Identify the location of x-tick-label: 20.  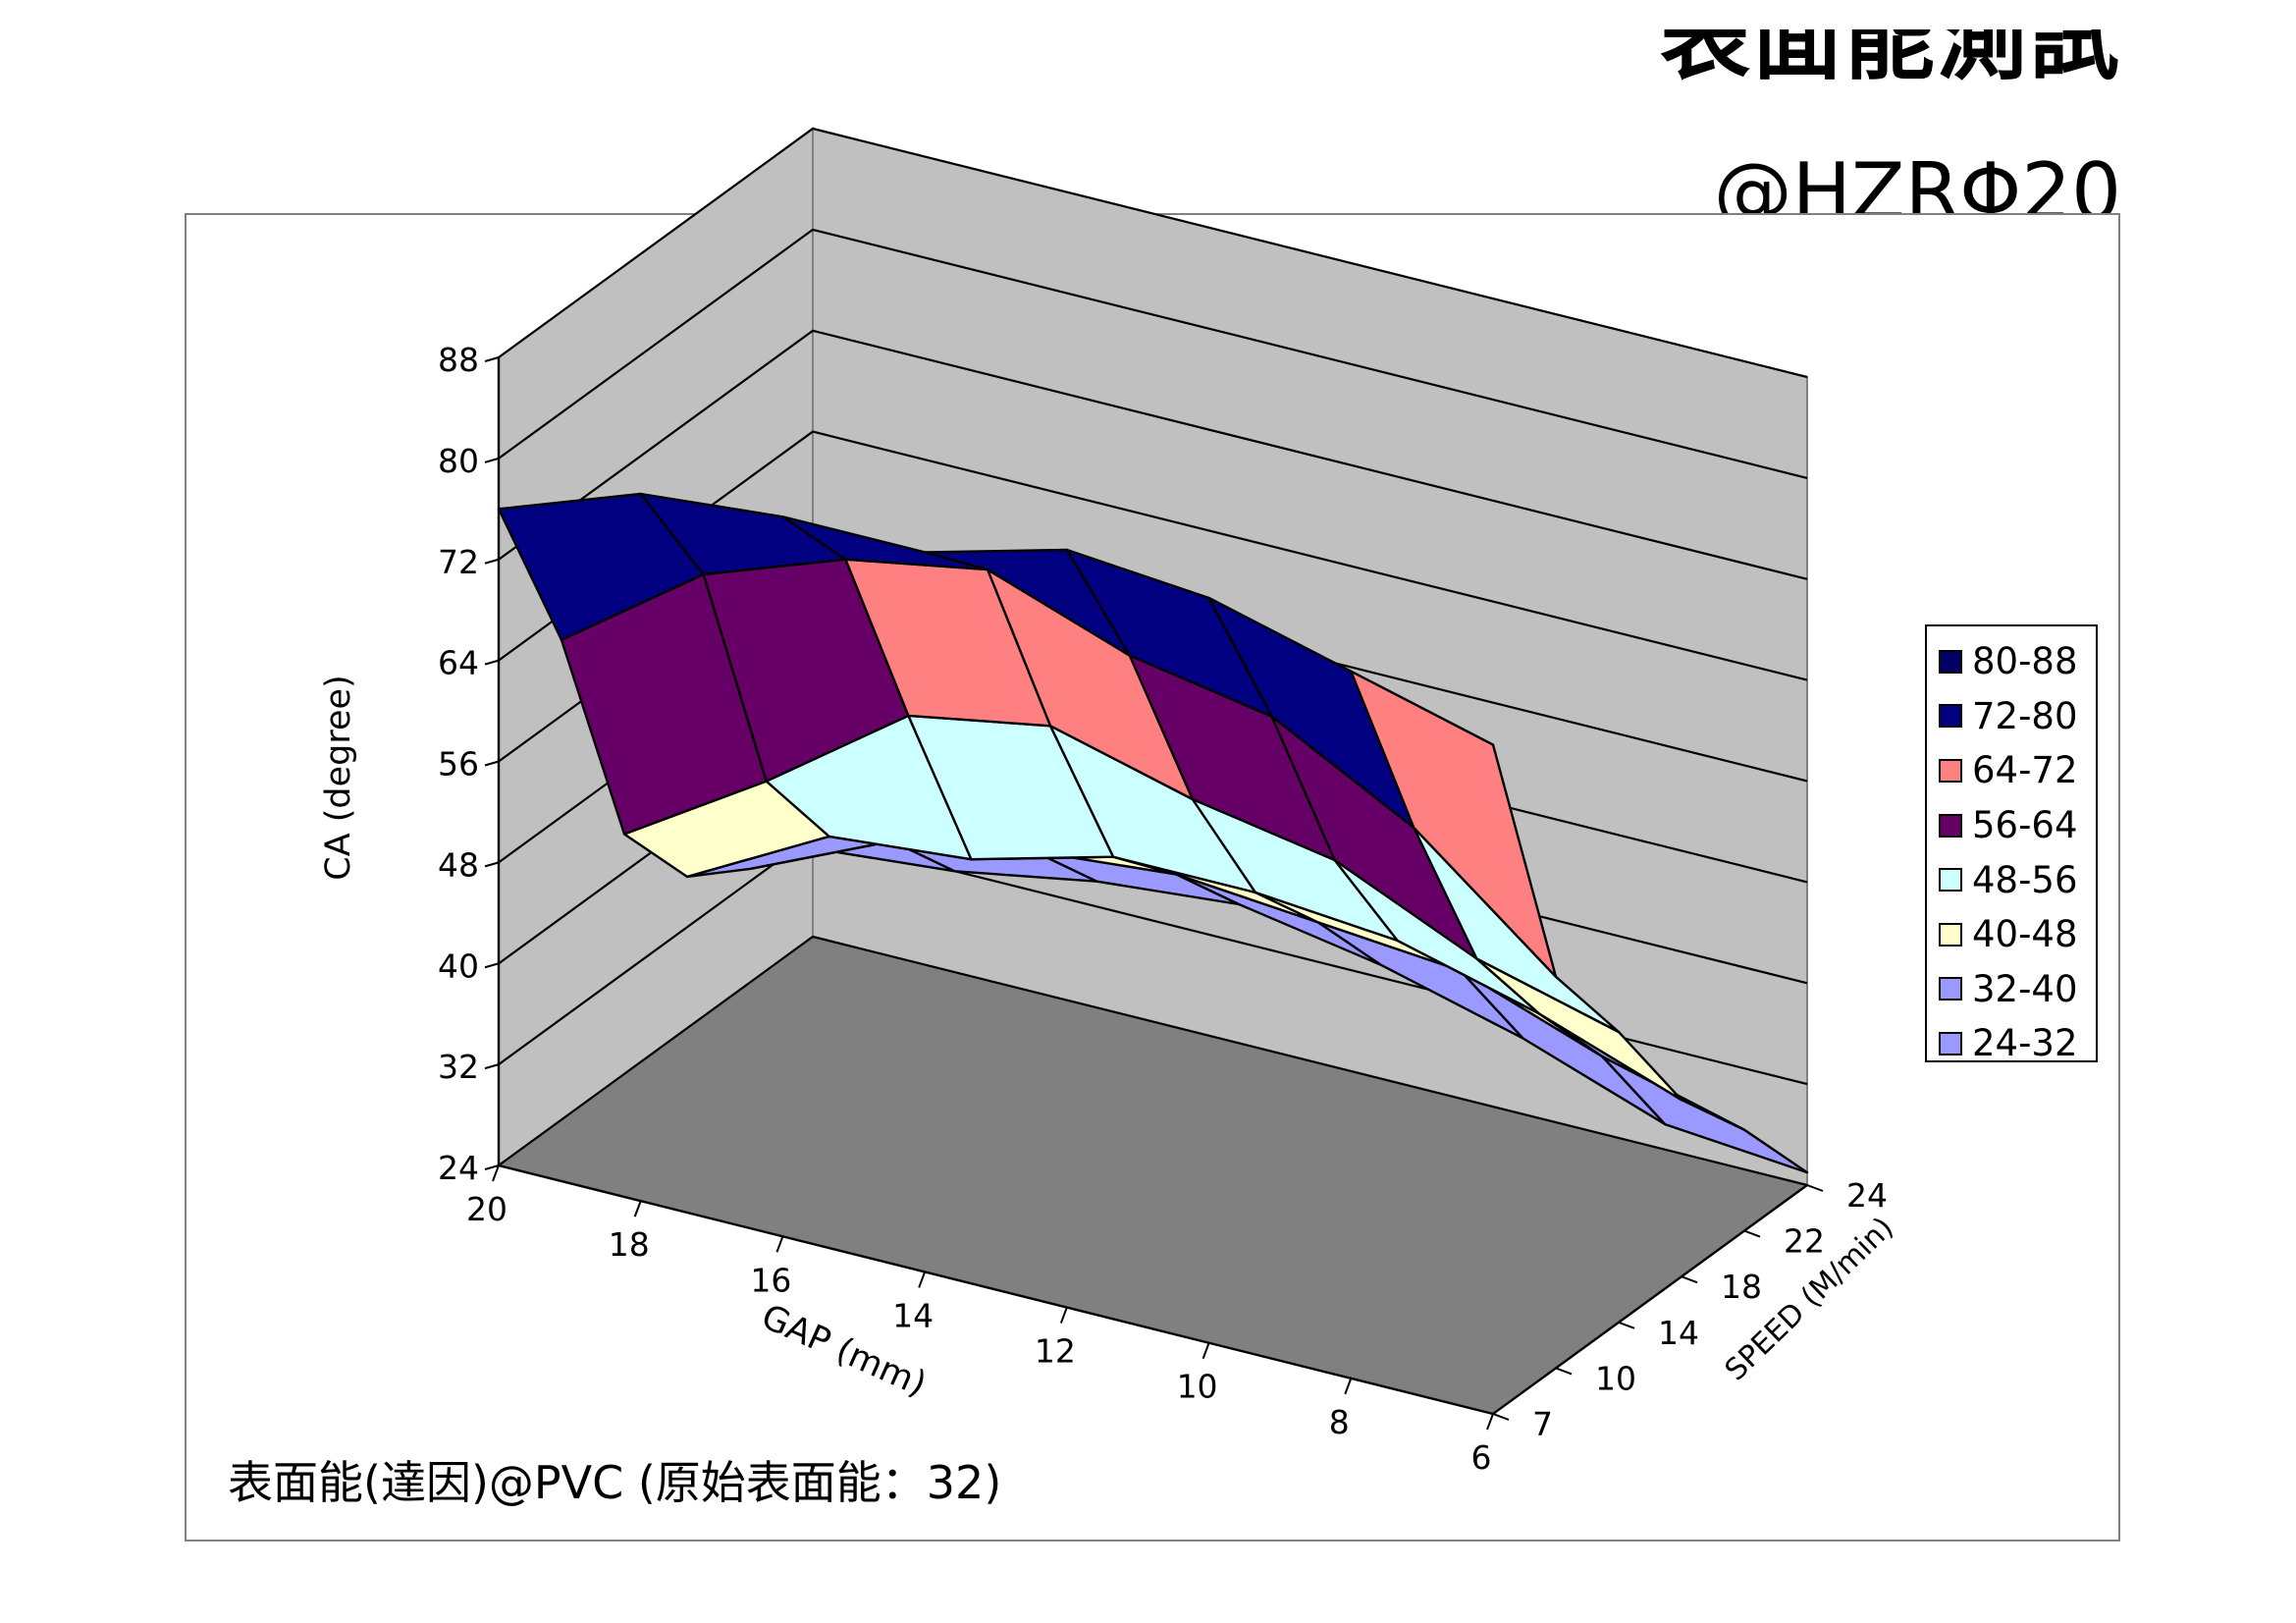
(487, 1209).